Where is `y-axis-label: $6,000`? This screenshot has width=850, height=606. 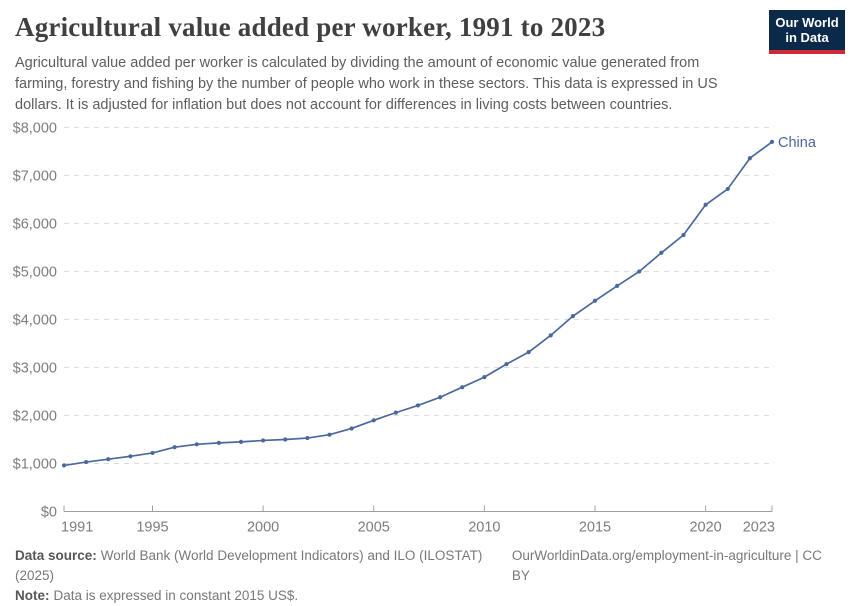
y-axis-label: $6,000 is located at coordinates (35, 225).